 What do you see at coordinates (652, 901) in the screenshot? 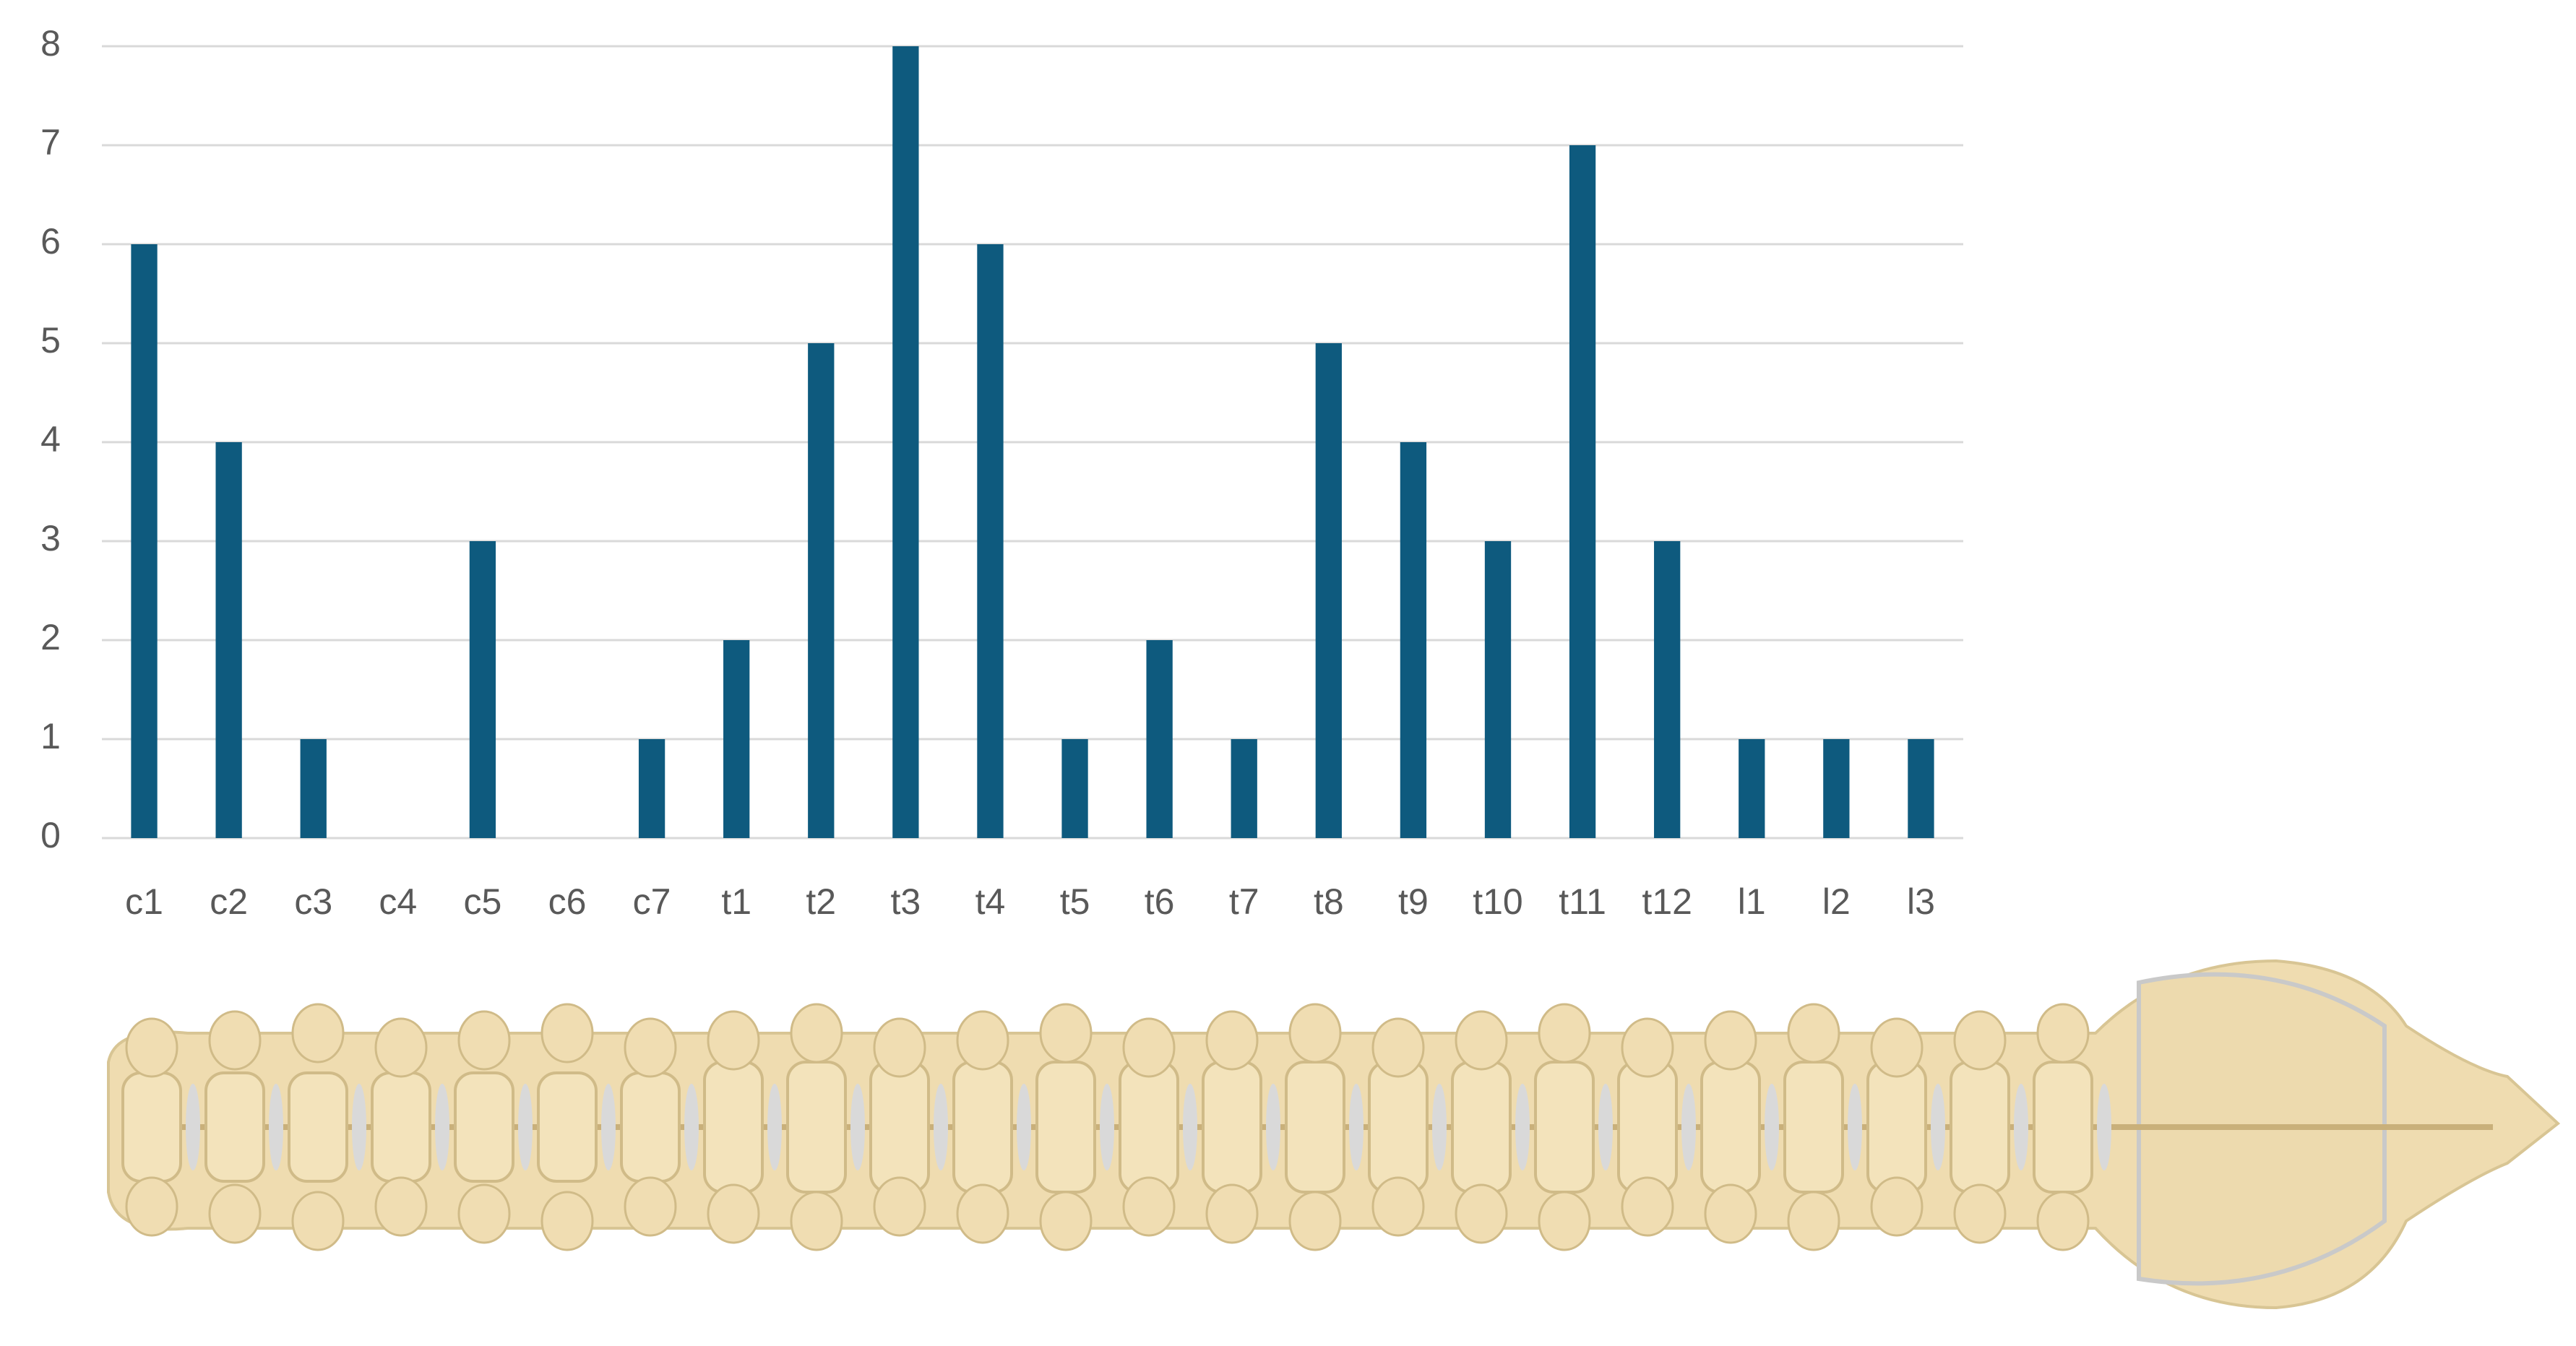
I see `x-tick-label: c7` at bounding box center [652, 901].